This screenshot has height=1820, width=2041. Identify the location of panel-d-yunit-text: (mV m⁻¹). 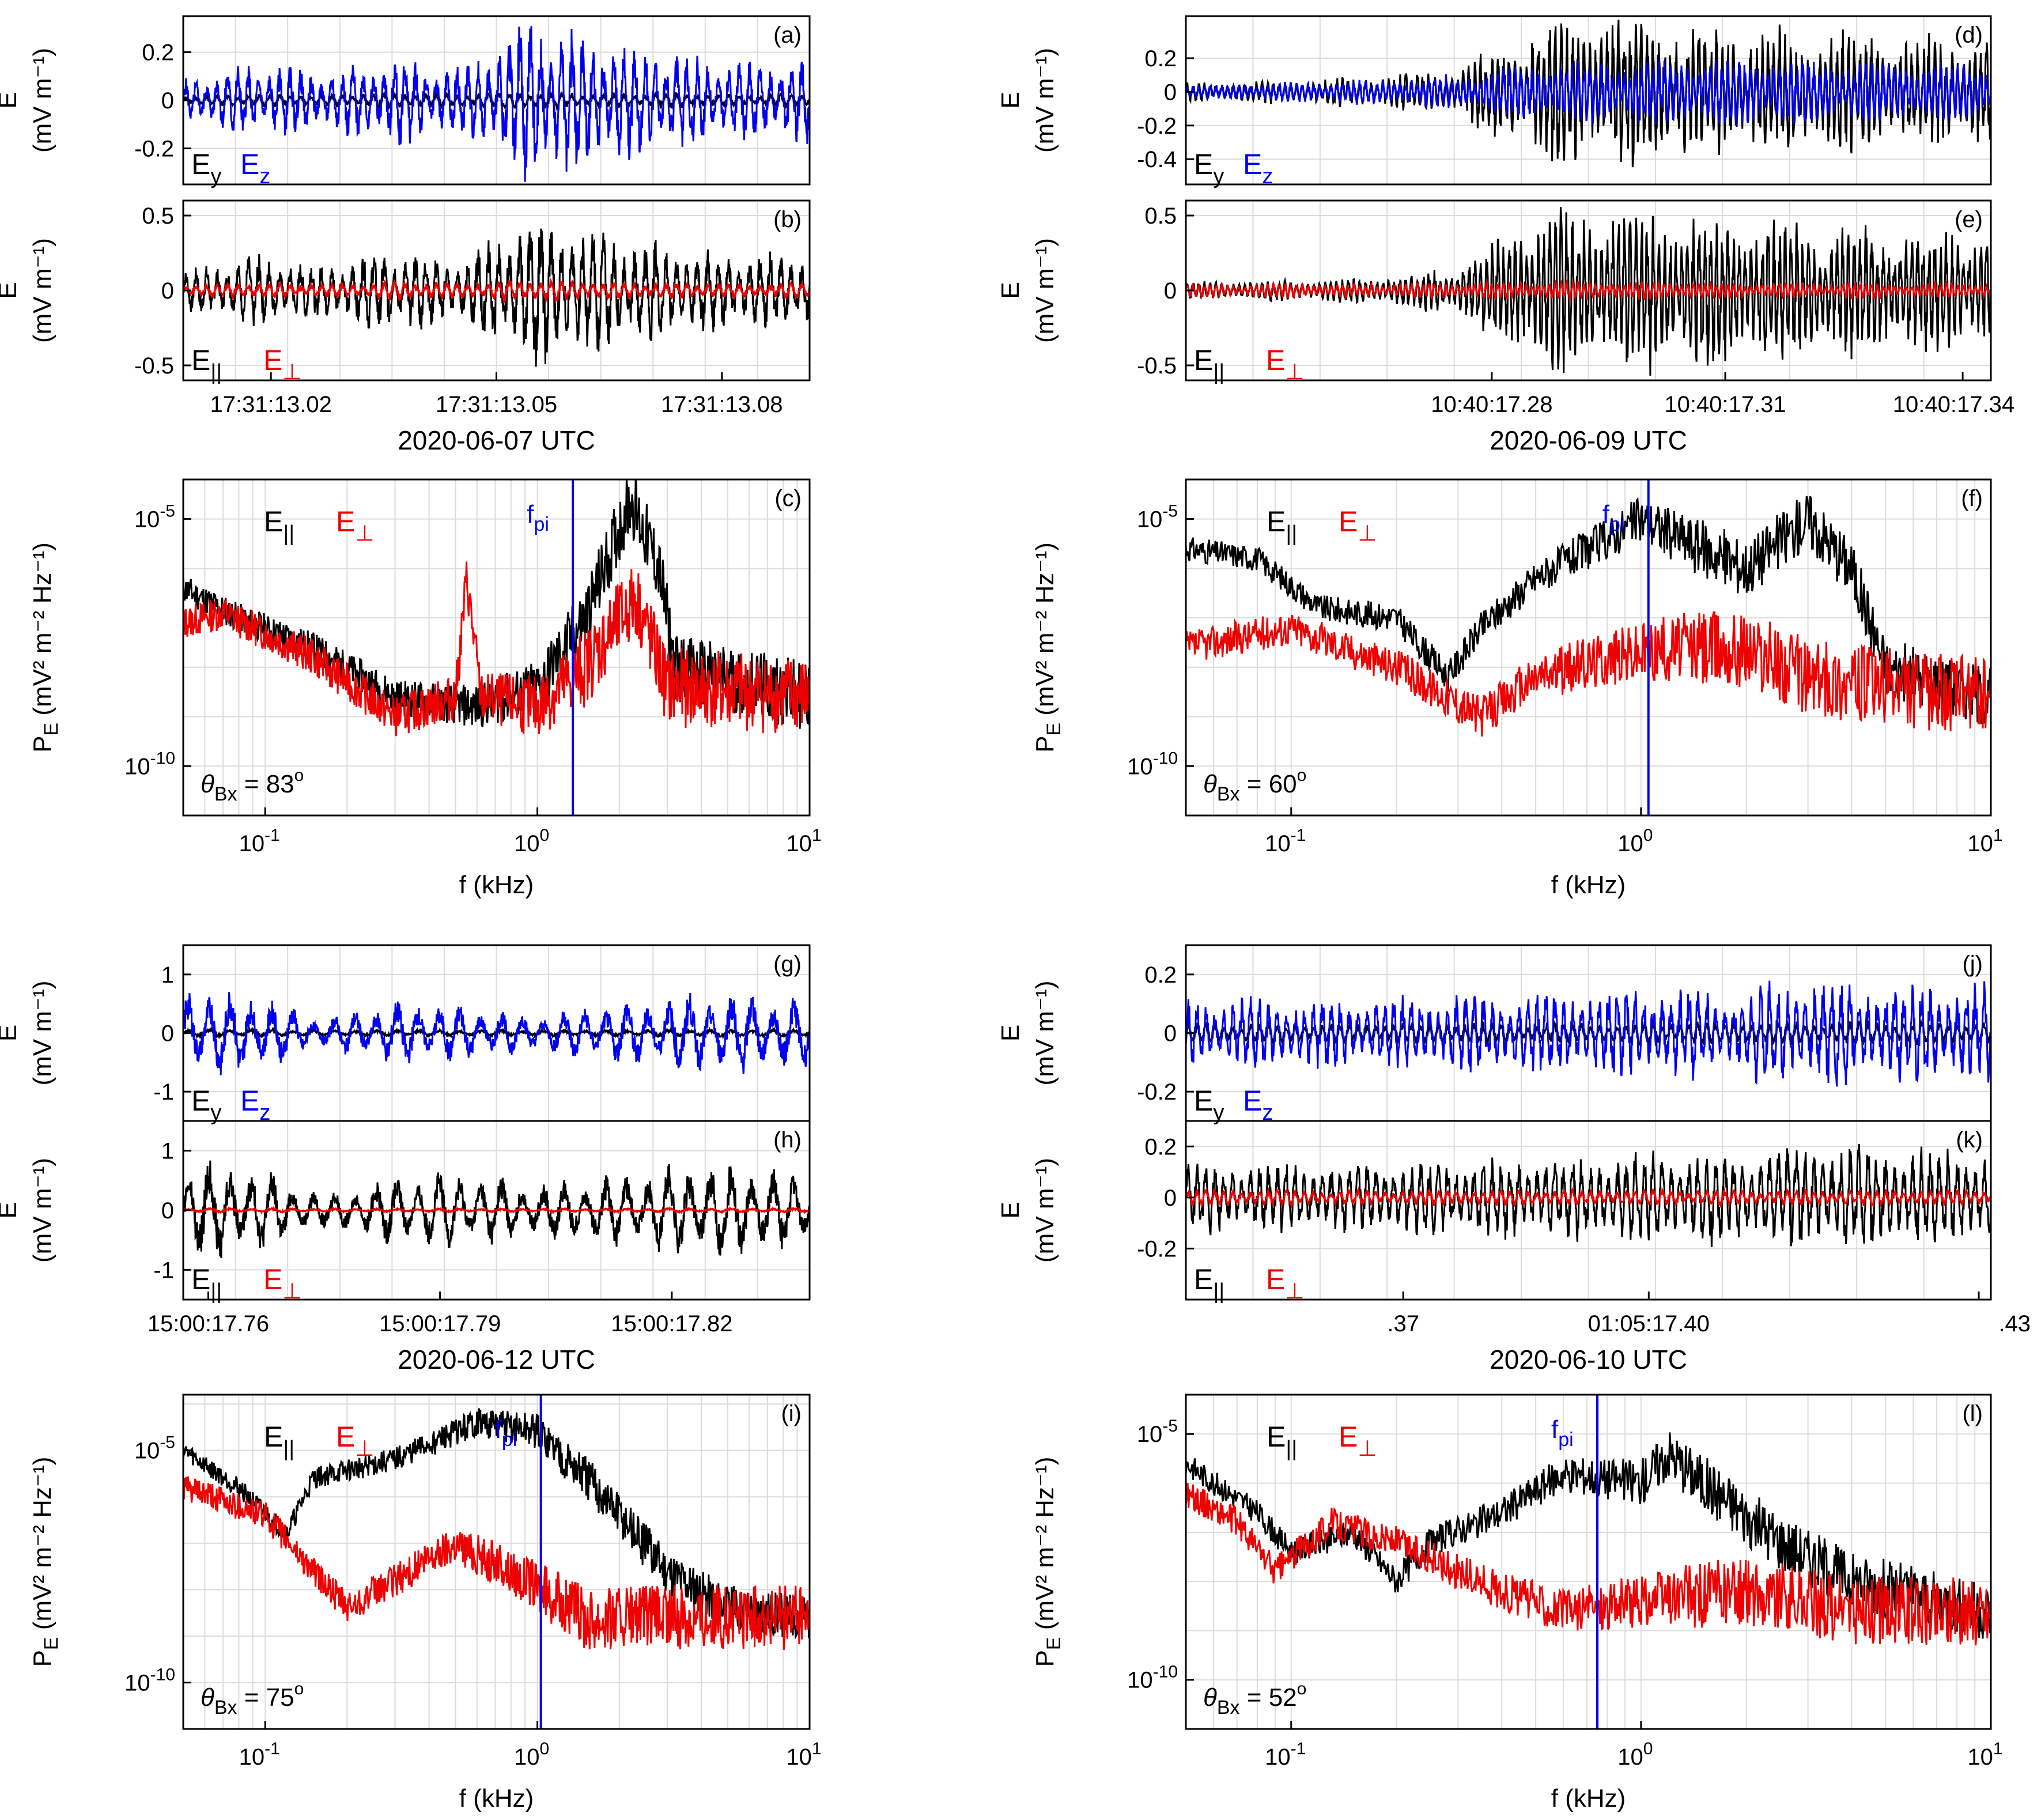
(1045, 100).